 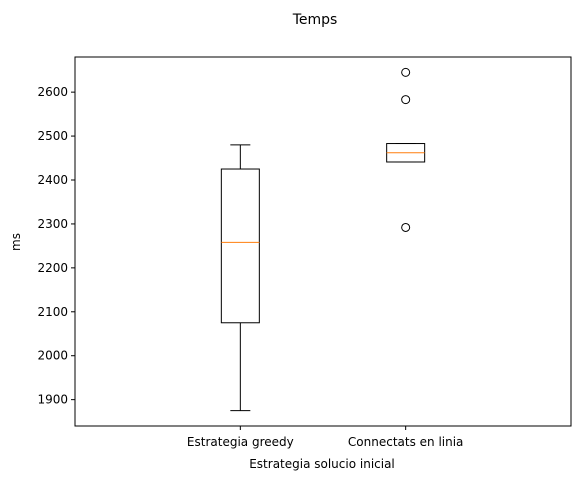 I want to click on y-tick-label-2200: 2200, so click(x=52, y=268).